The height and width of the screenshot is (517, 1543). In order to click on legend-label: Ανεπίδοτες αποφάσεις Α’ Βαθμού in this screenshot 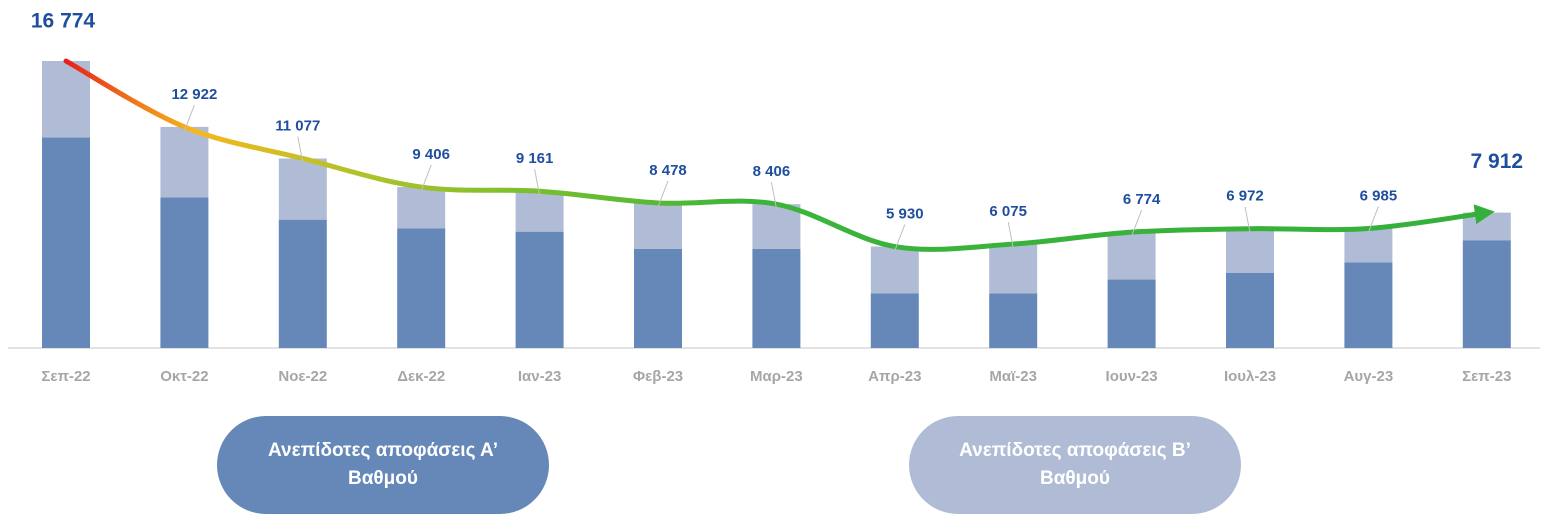, I will do `click(383, 464)`.